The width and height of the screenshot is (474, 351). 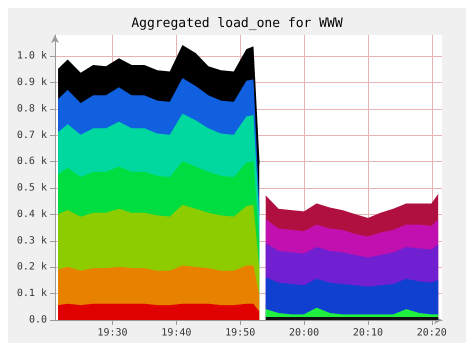 What do you see at coordinates (37, 320) in the screenshot?
I see `y-tick-label: 0.0` at bounding box center [37, 320].